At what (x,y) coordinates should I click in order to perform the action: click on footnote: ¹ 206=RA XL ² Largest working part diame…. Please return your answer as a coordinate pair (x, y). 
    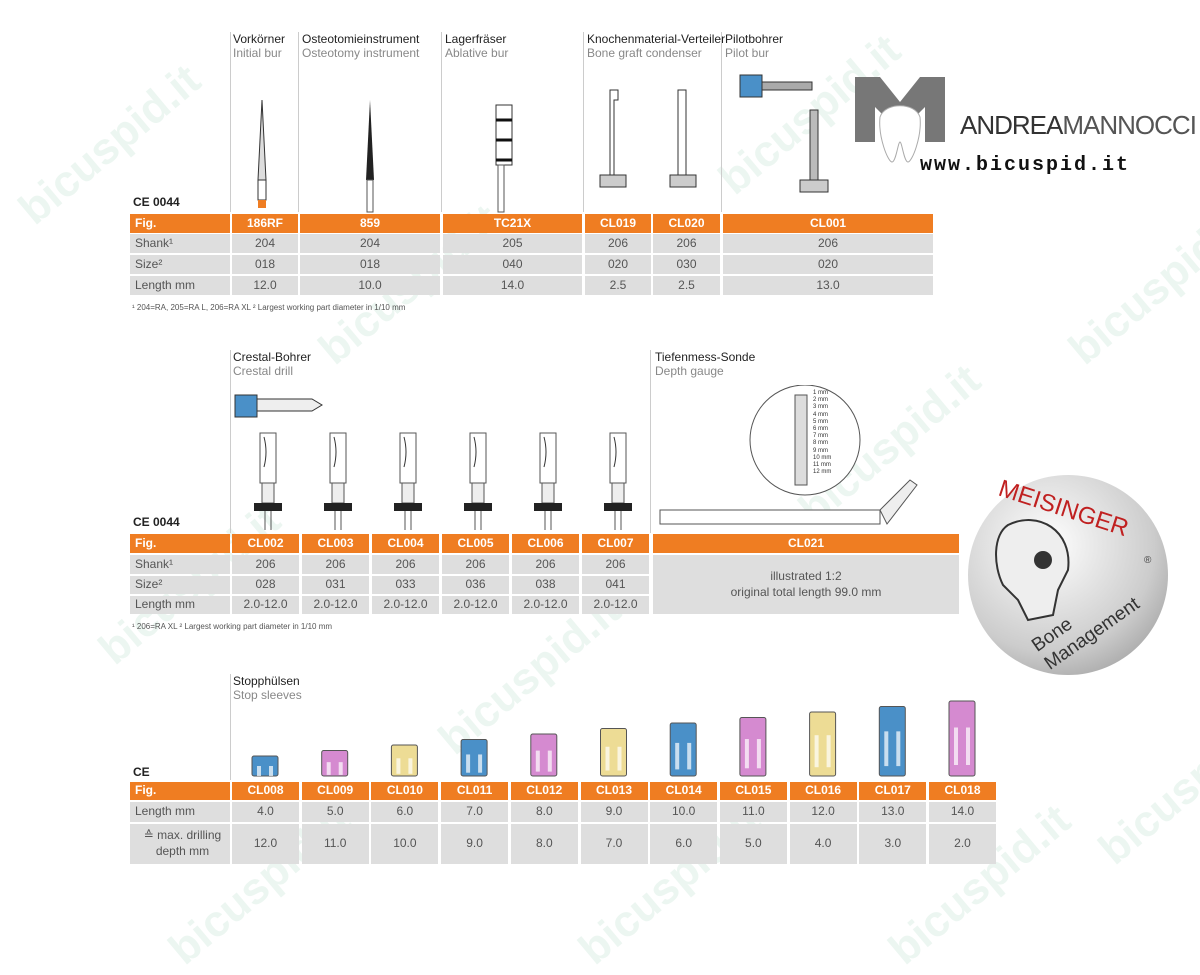
    Looking at the image, I should click on (232, 626).